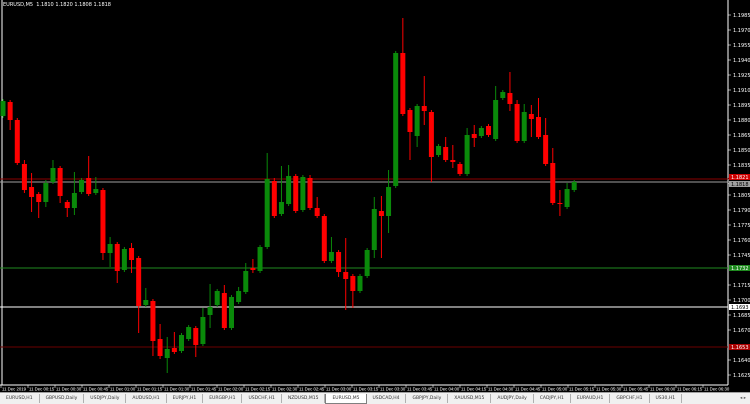 This screenshot has height=404, width=750. Describe the element at coordinates (630, 398) in the screenshot. I see `chart-tab: GBPCHF,H1` at that location.